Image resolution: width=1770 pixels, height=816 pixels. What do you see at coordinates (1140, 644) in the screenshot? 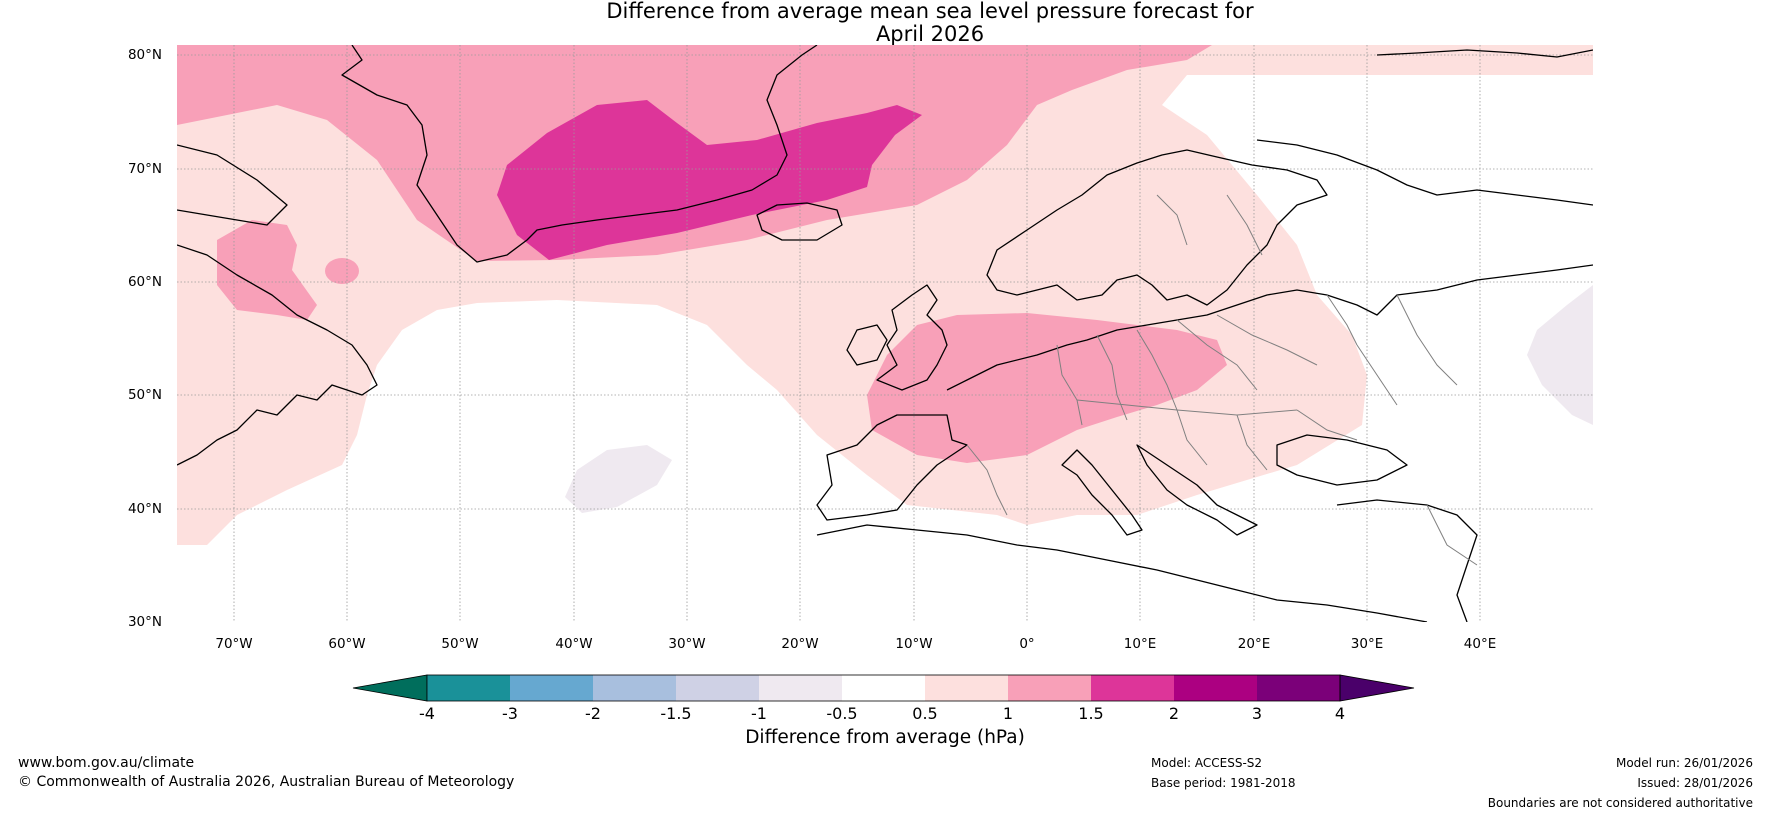
I see `lon-label-10e: 10°E` at bounding box center [1140, 644].